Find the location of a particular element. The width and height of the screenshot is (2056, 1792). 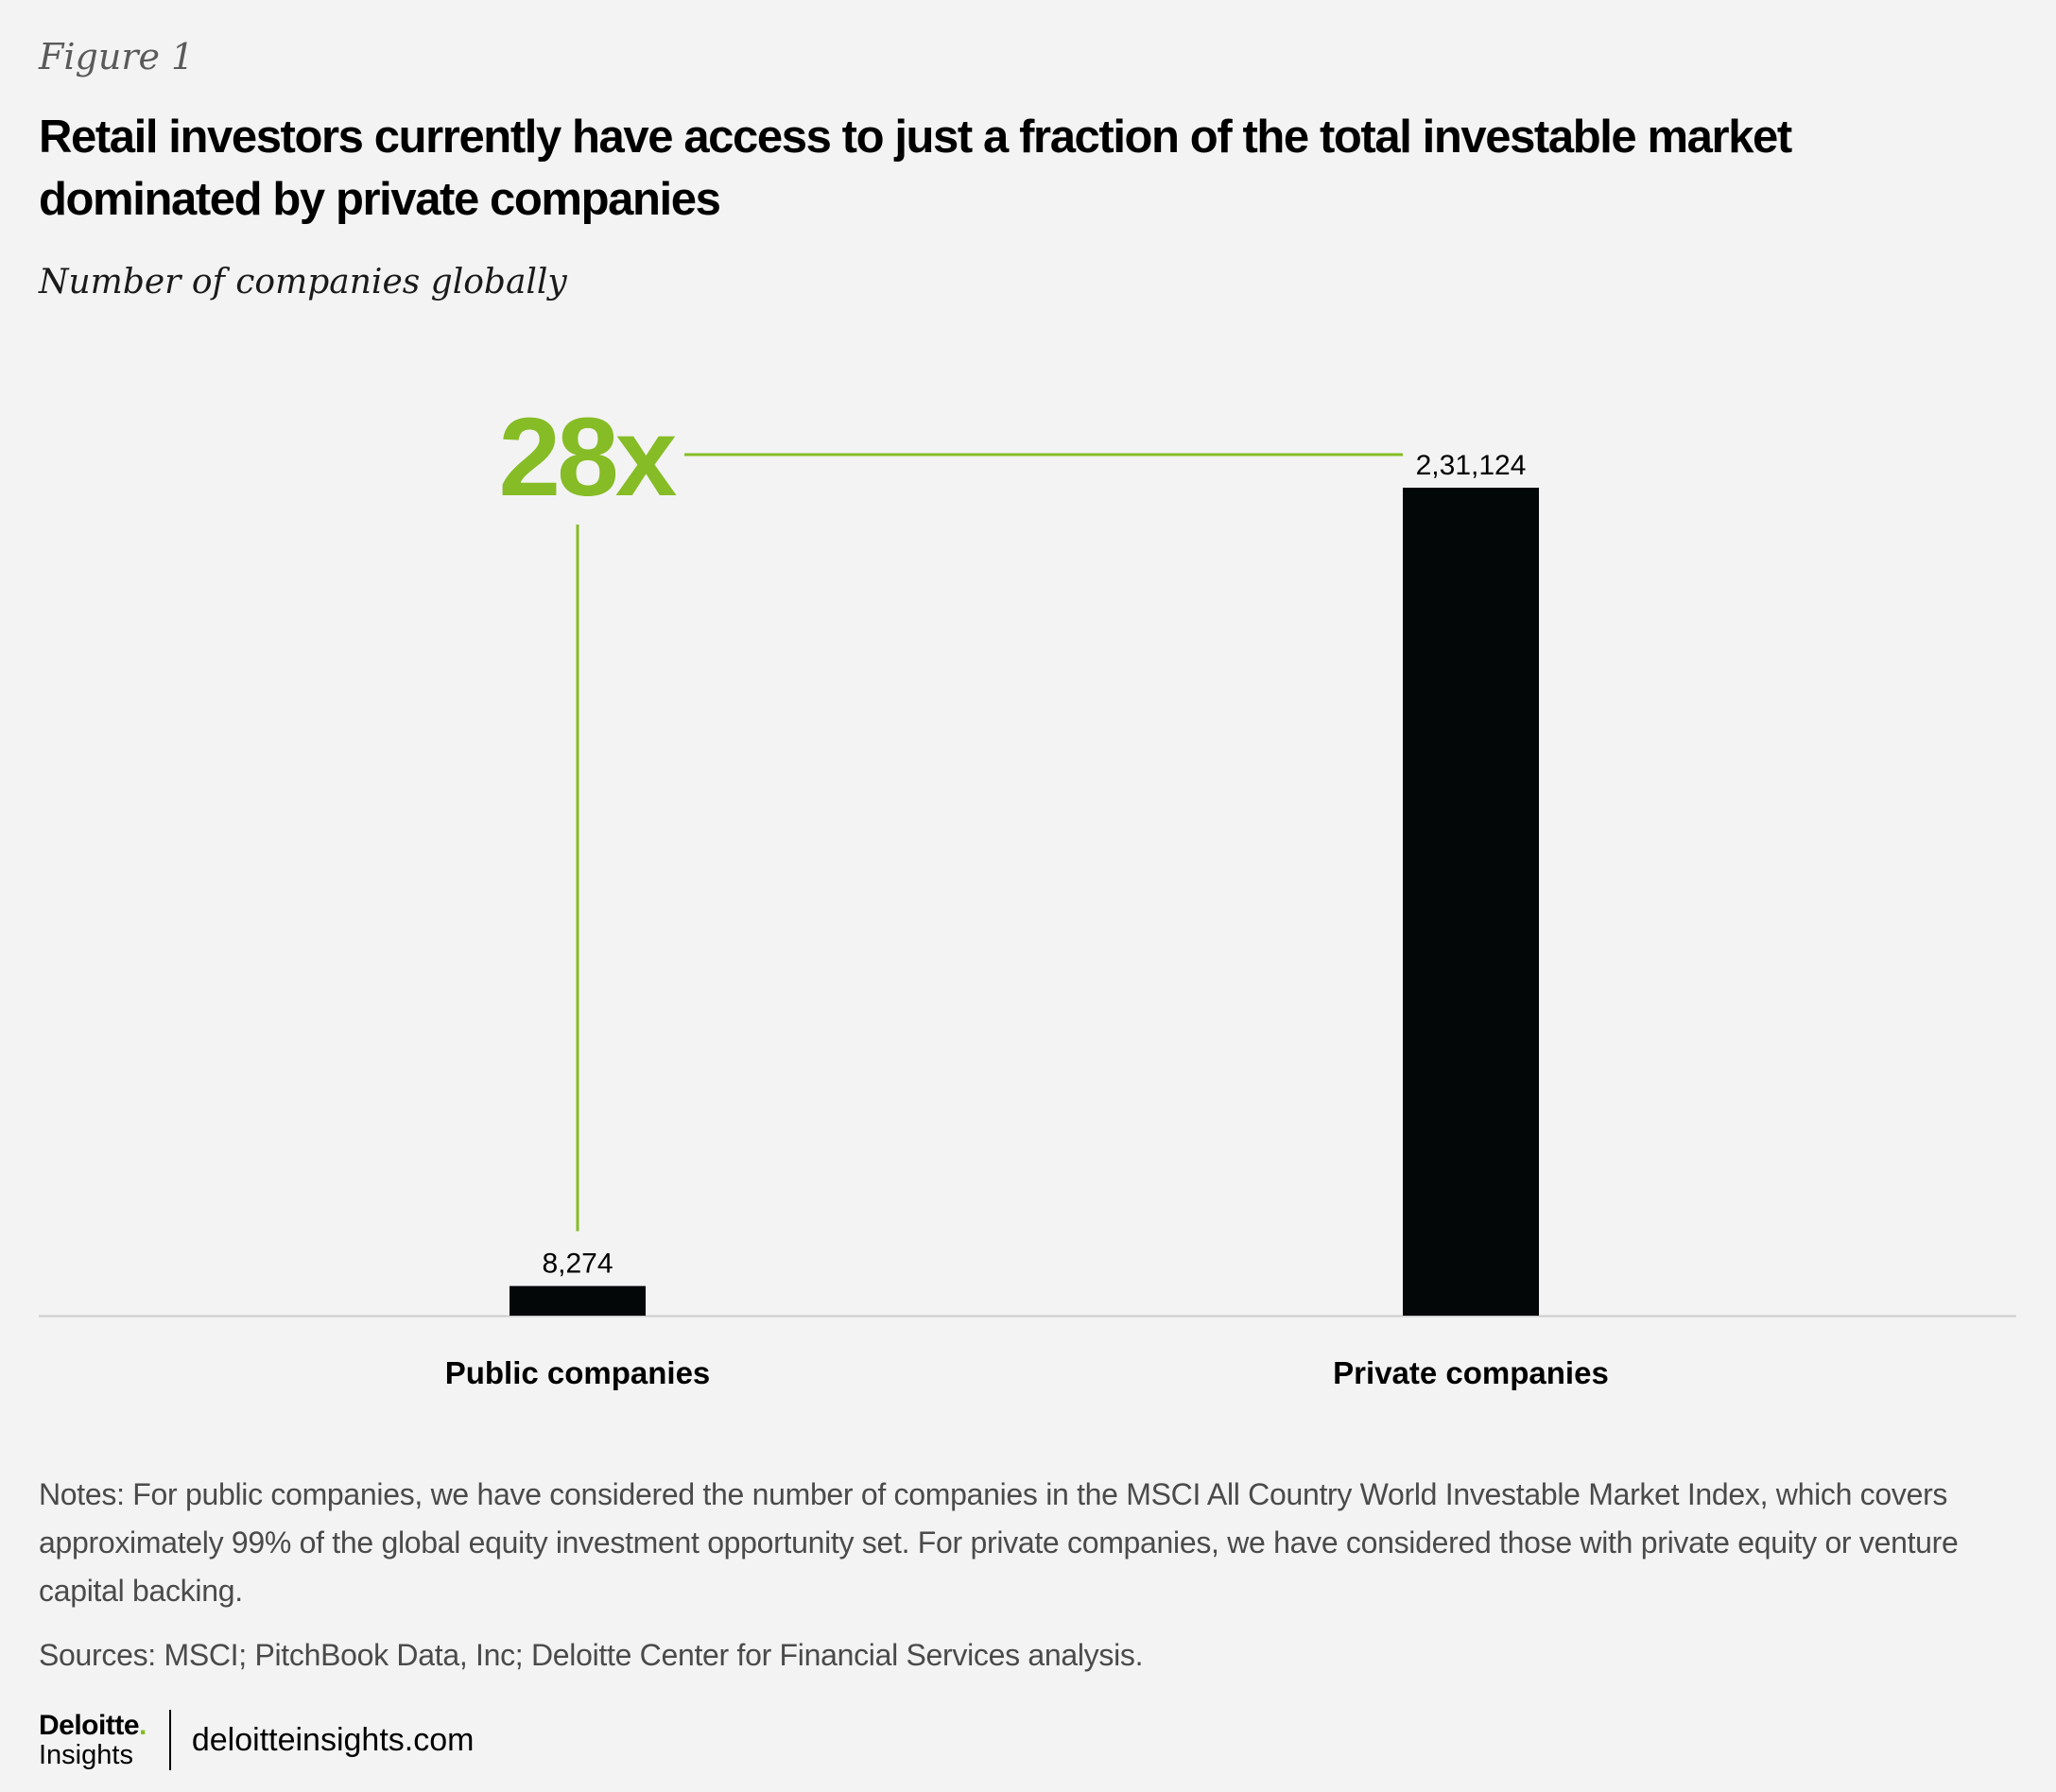

figure-label: Figure 1 is located at coordinates (117, 57).